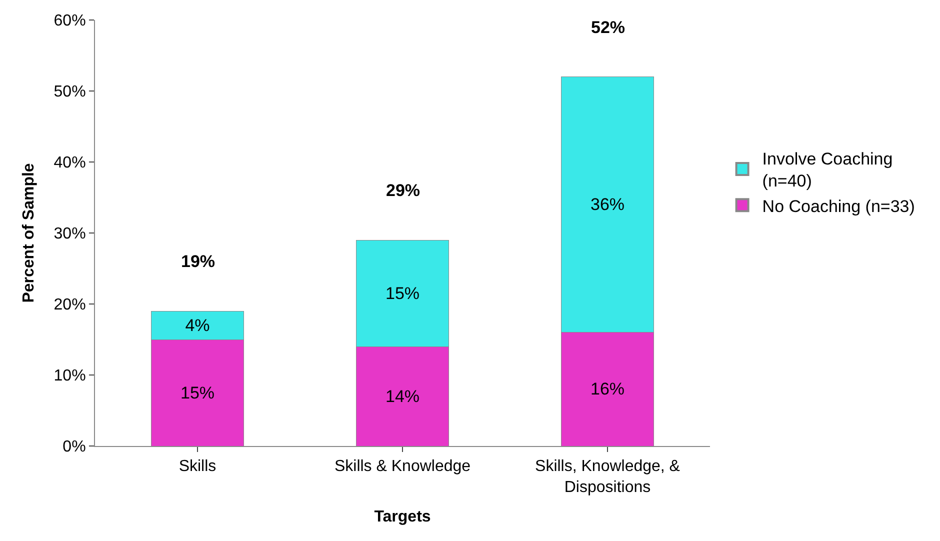  Describe the element at coordinates (70, 305) in the screenshot. I see `y-tick-label: 20%` at that location.